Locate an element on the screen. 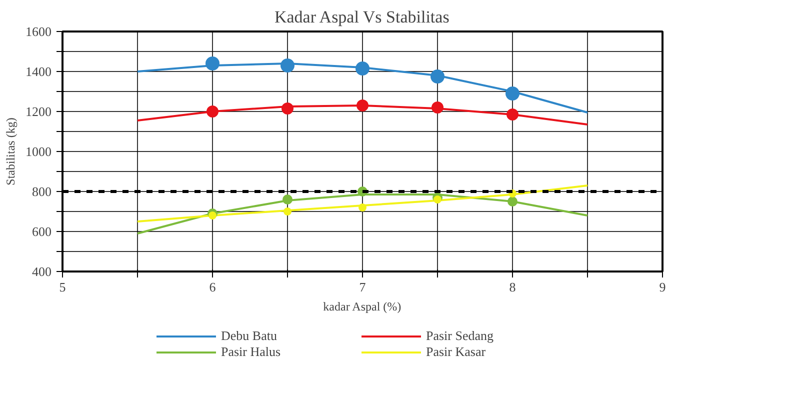 This screenshot has height=403, width=797. y-tick-label: 400 is located at coordinates (42, 271).